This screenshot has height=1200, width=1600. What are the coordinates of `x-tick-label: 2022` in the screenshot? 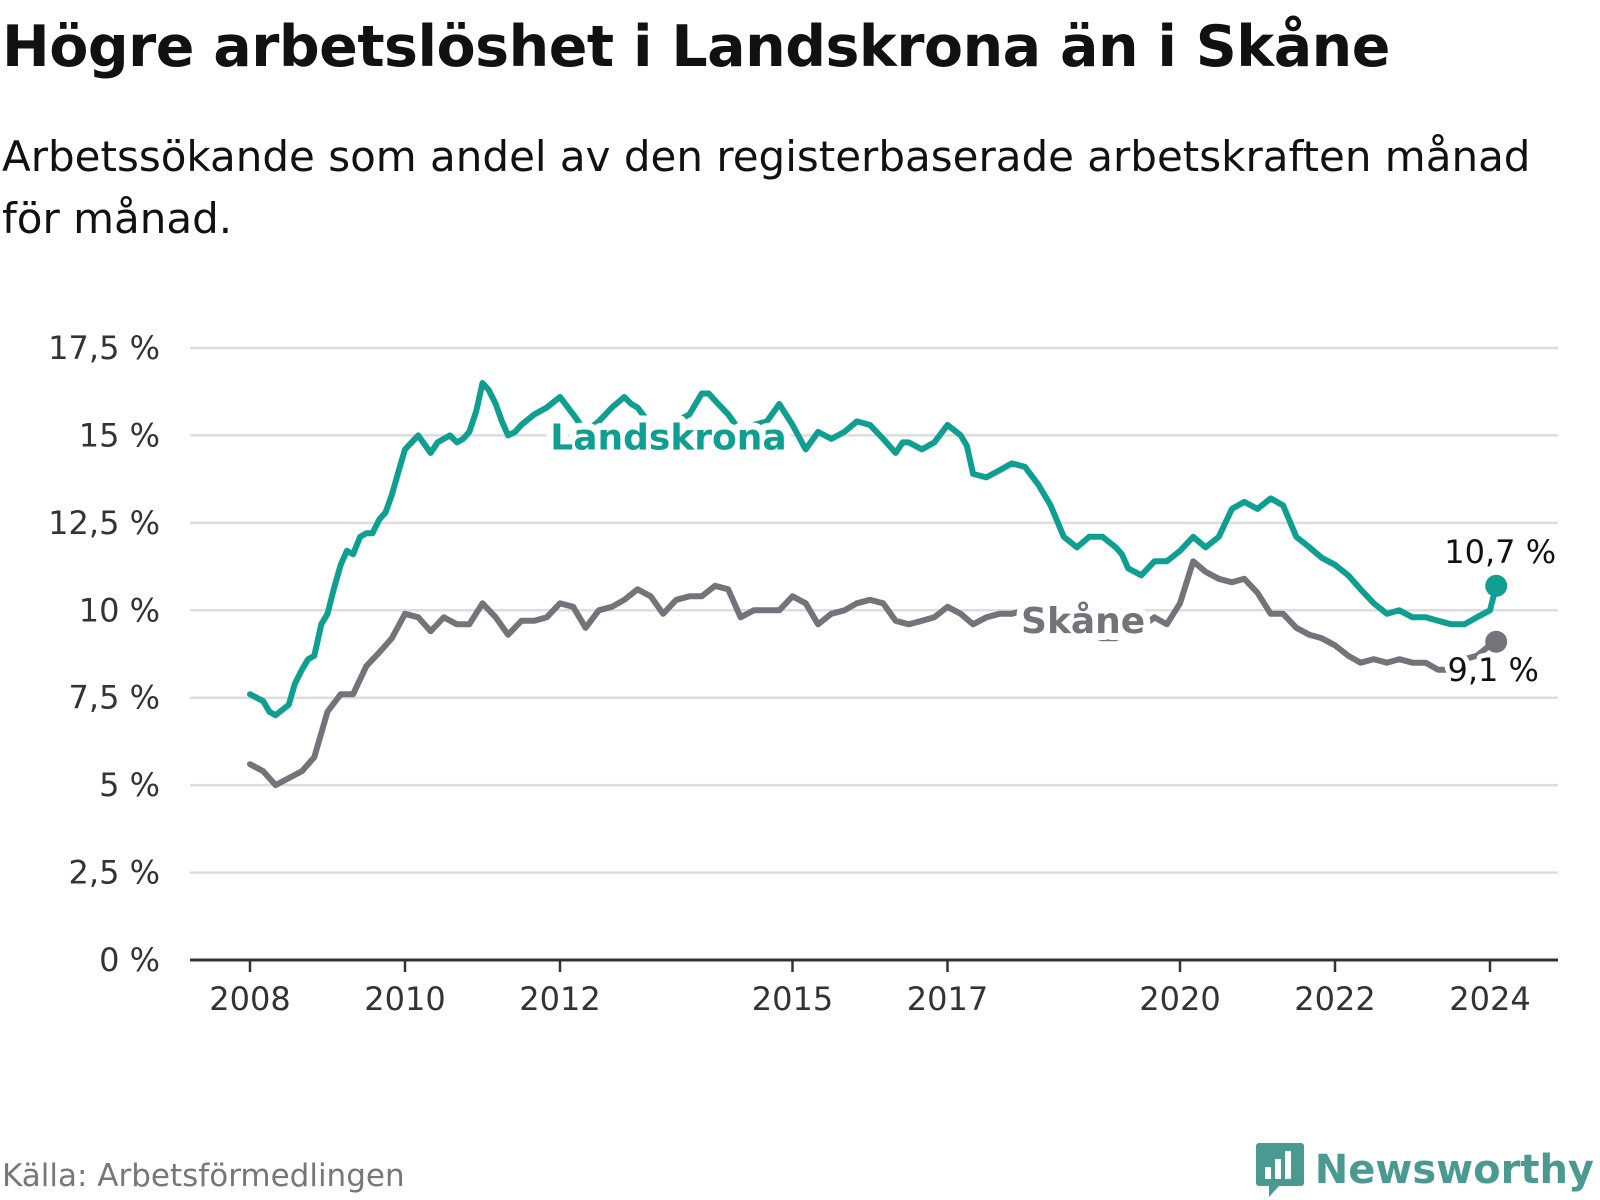 It's located at (1334, 999).